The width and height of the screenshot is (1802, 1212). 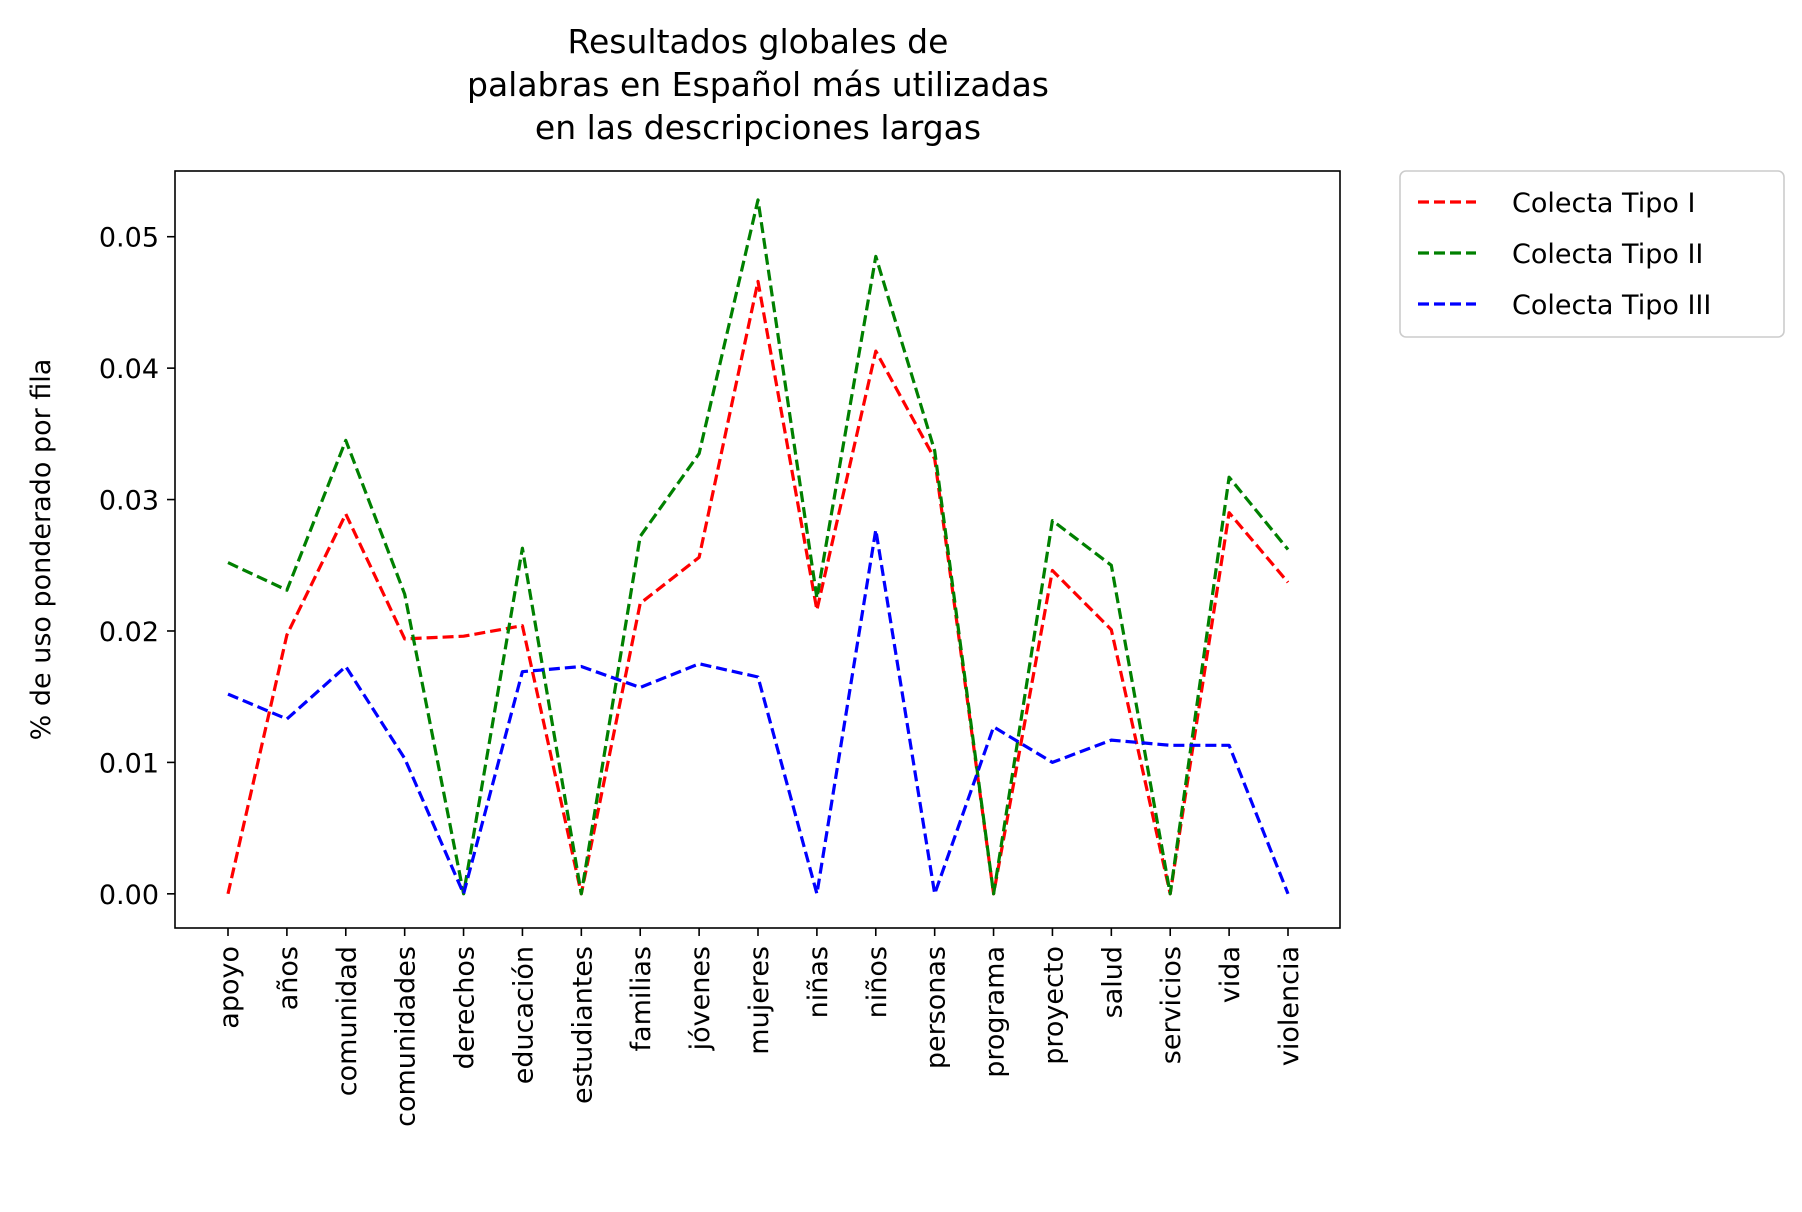 What do you see at coordinates (758, 127) in the screenshot?
I see `chart-title-line: en las descripciones largas` at bounding box center [758, 127].